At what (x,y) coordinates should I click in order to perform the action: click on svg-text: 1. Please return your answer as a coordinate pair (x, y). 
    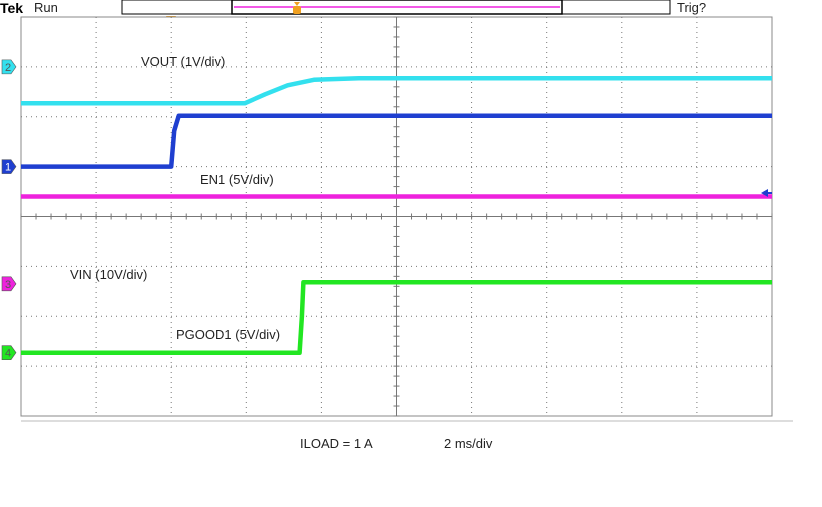
    Looking at the image, I should click on (8, 168).